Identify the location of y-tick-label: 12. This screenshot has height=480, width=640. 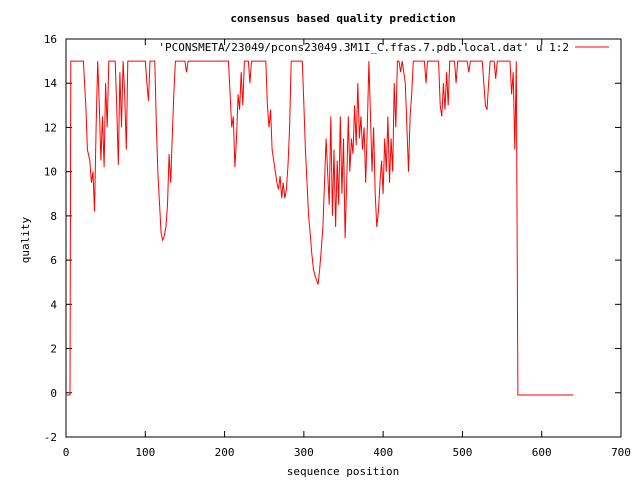
(50, 127).